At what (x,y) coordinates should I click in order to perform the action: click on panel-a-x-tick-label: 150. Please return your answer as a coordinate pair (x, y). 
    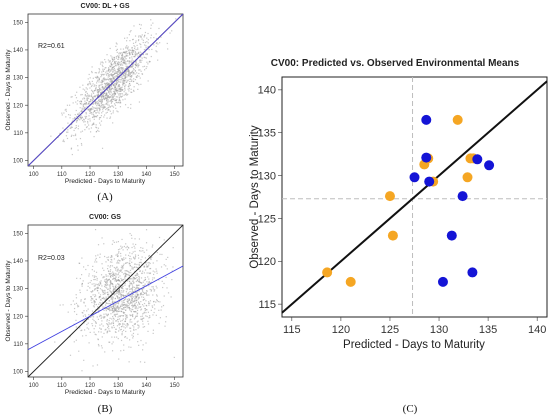
    Looking at the image, I should click on (175, 175).